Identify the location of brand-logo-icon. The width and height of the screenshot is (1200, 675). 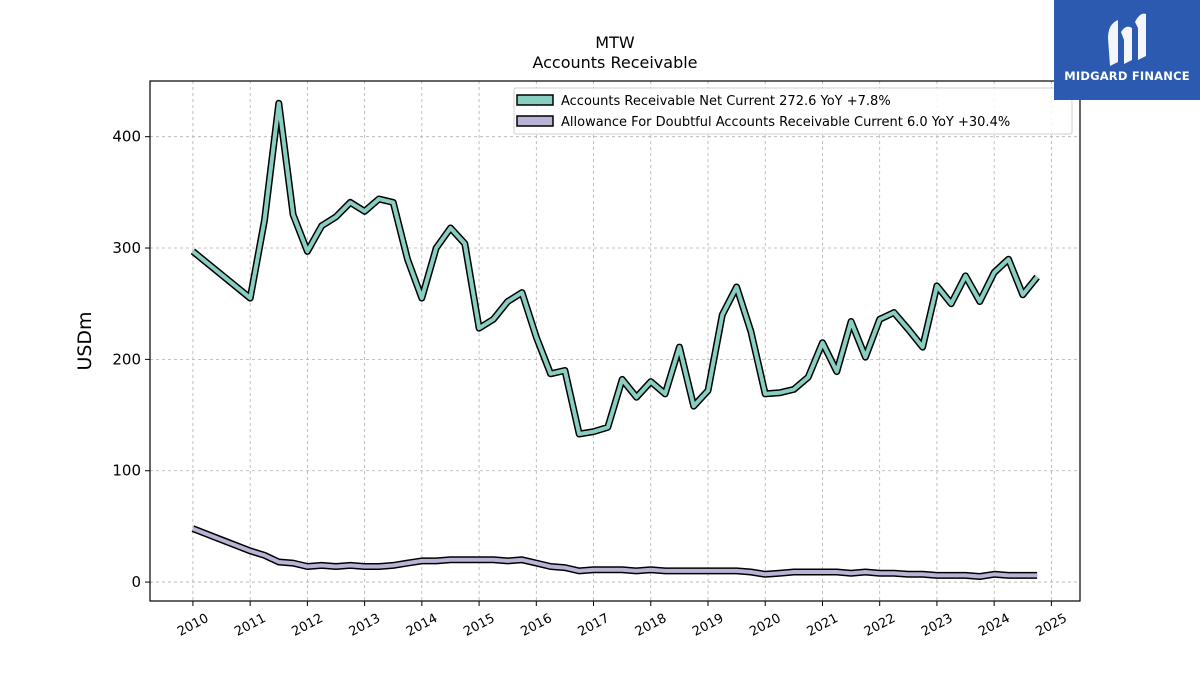
(1127, 39).